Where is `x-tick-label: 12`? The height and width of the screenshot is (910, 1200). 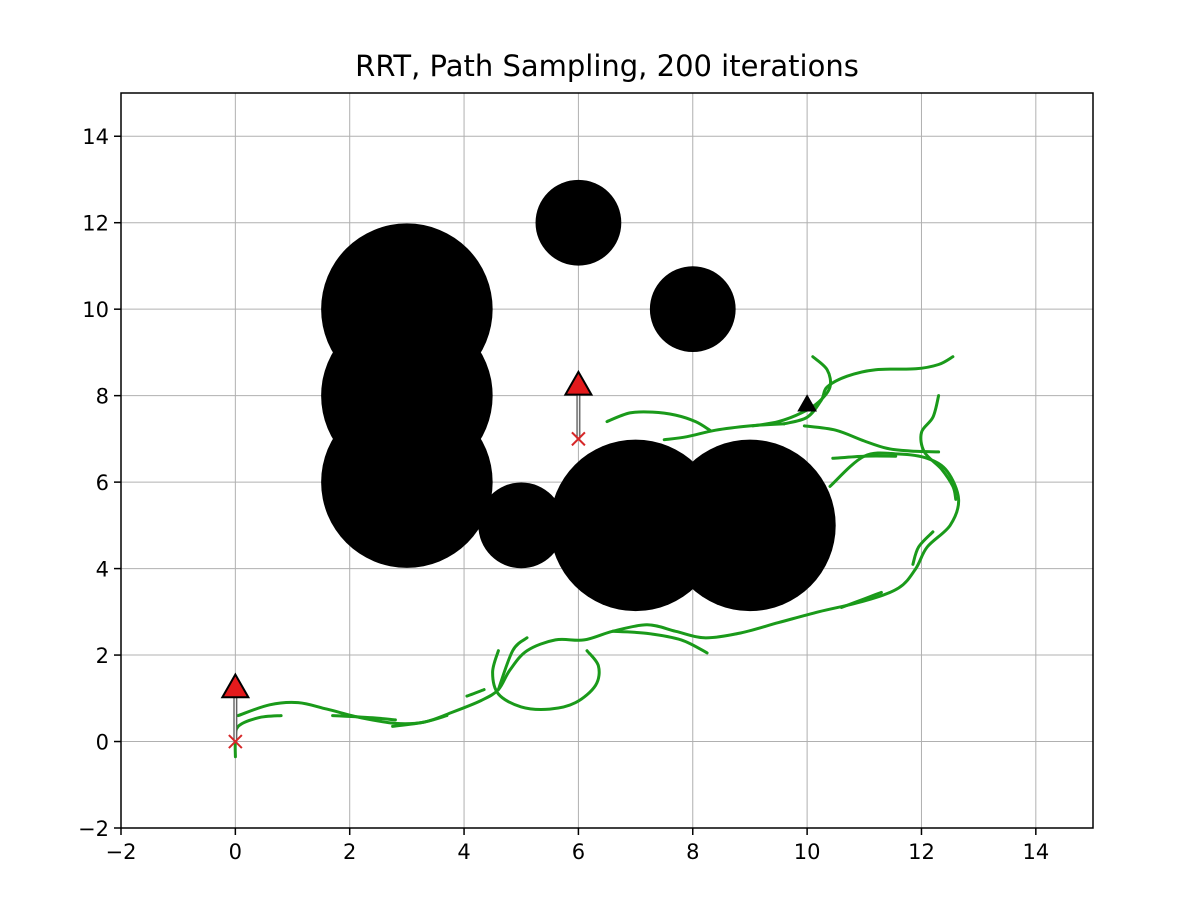
x-tick-label: 12 is located at coordinates (921, 852).